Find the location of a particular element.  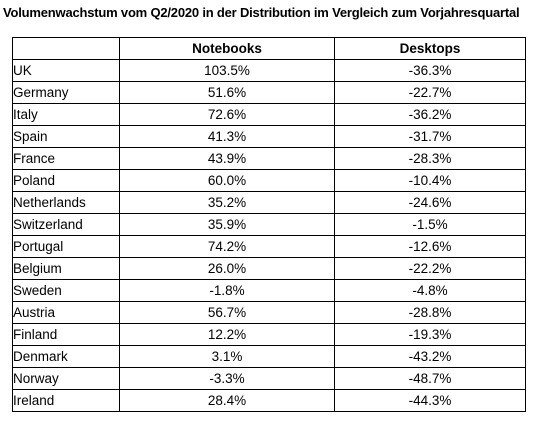

header-country is located at coordinates (66, 48).